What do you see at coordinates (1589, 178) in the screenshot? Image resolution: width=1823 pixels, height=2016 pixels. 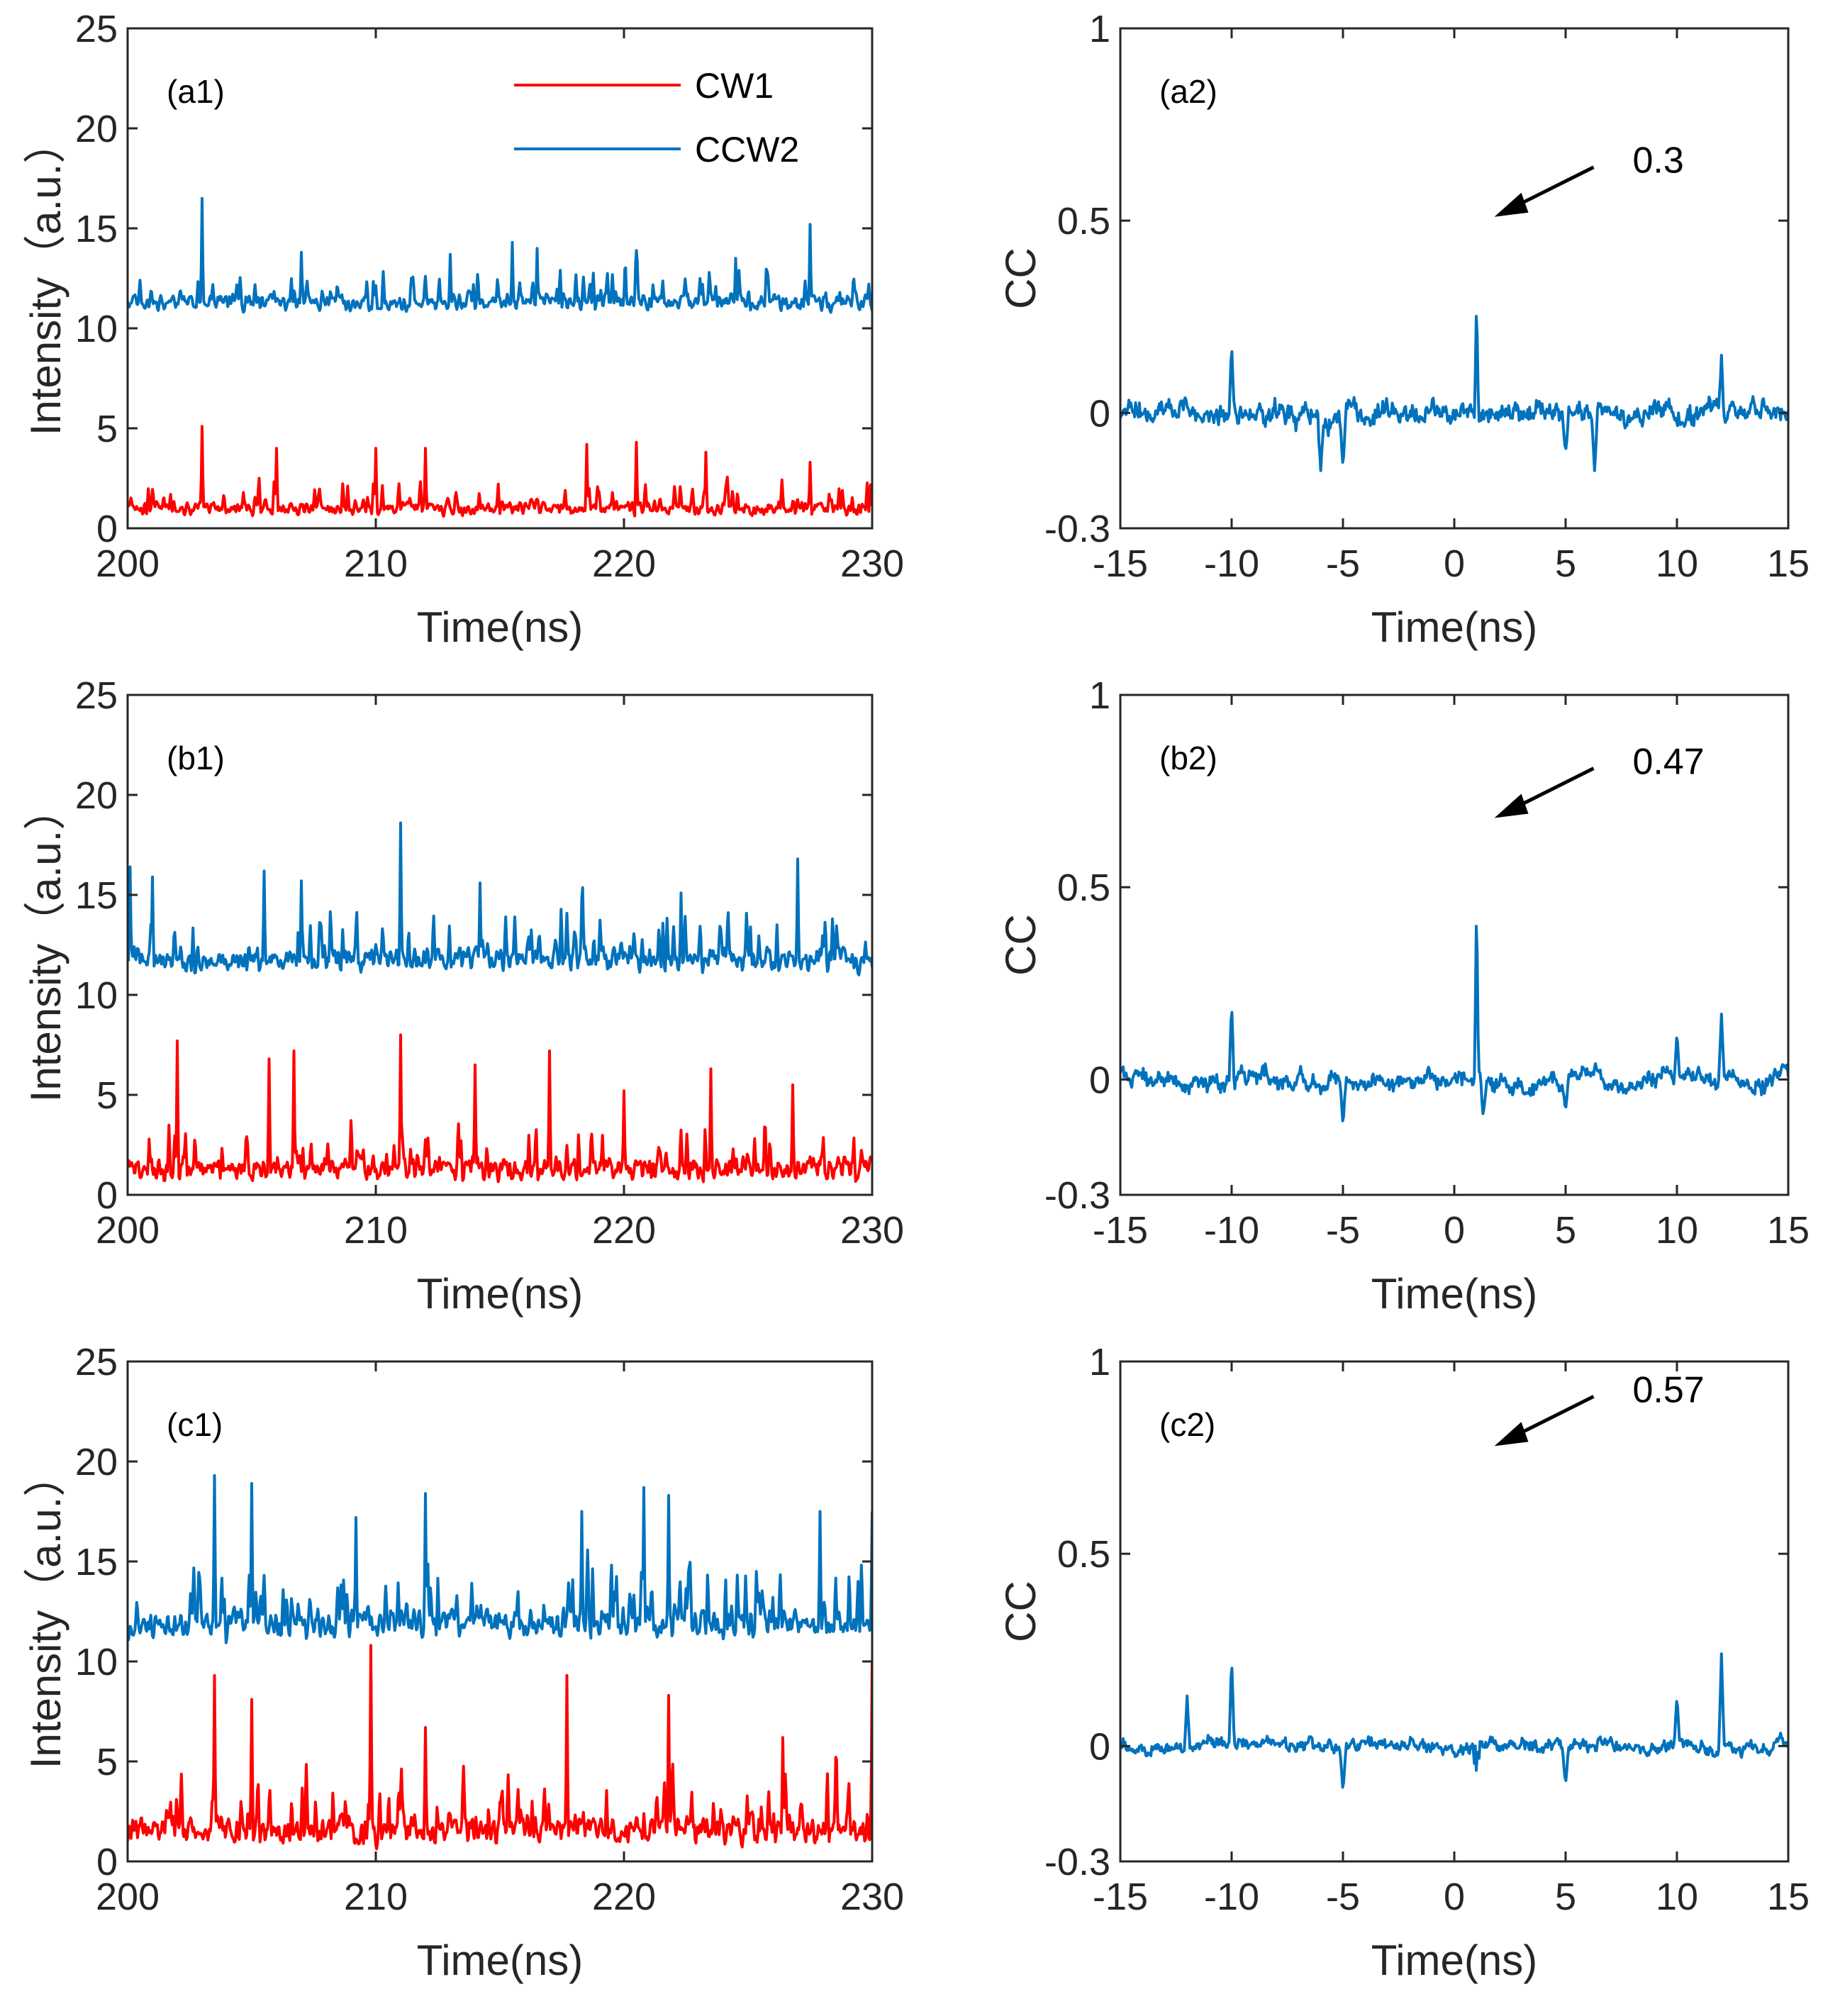 I see `peak-annotation: 0.3` at bounding box center [1589, 178].